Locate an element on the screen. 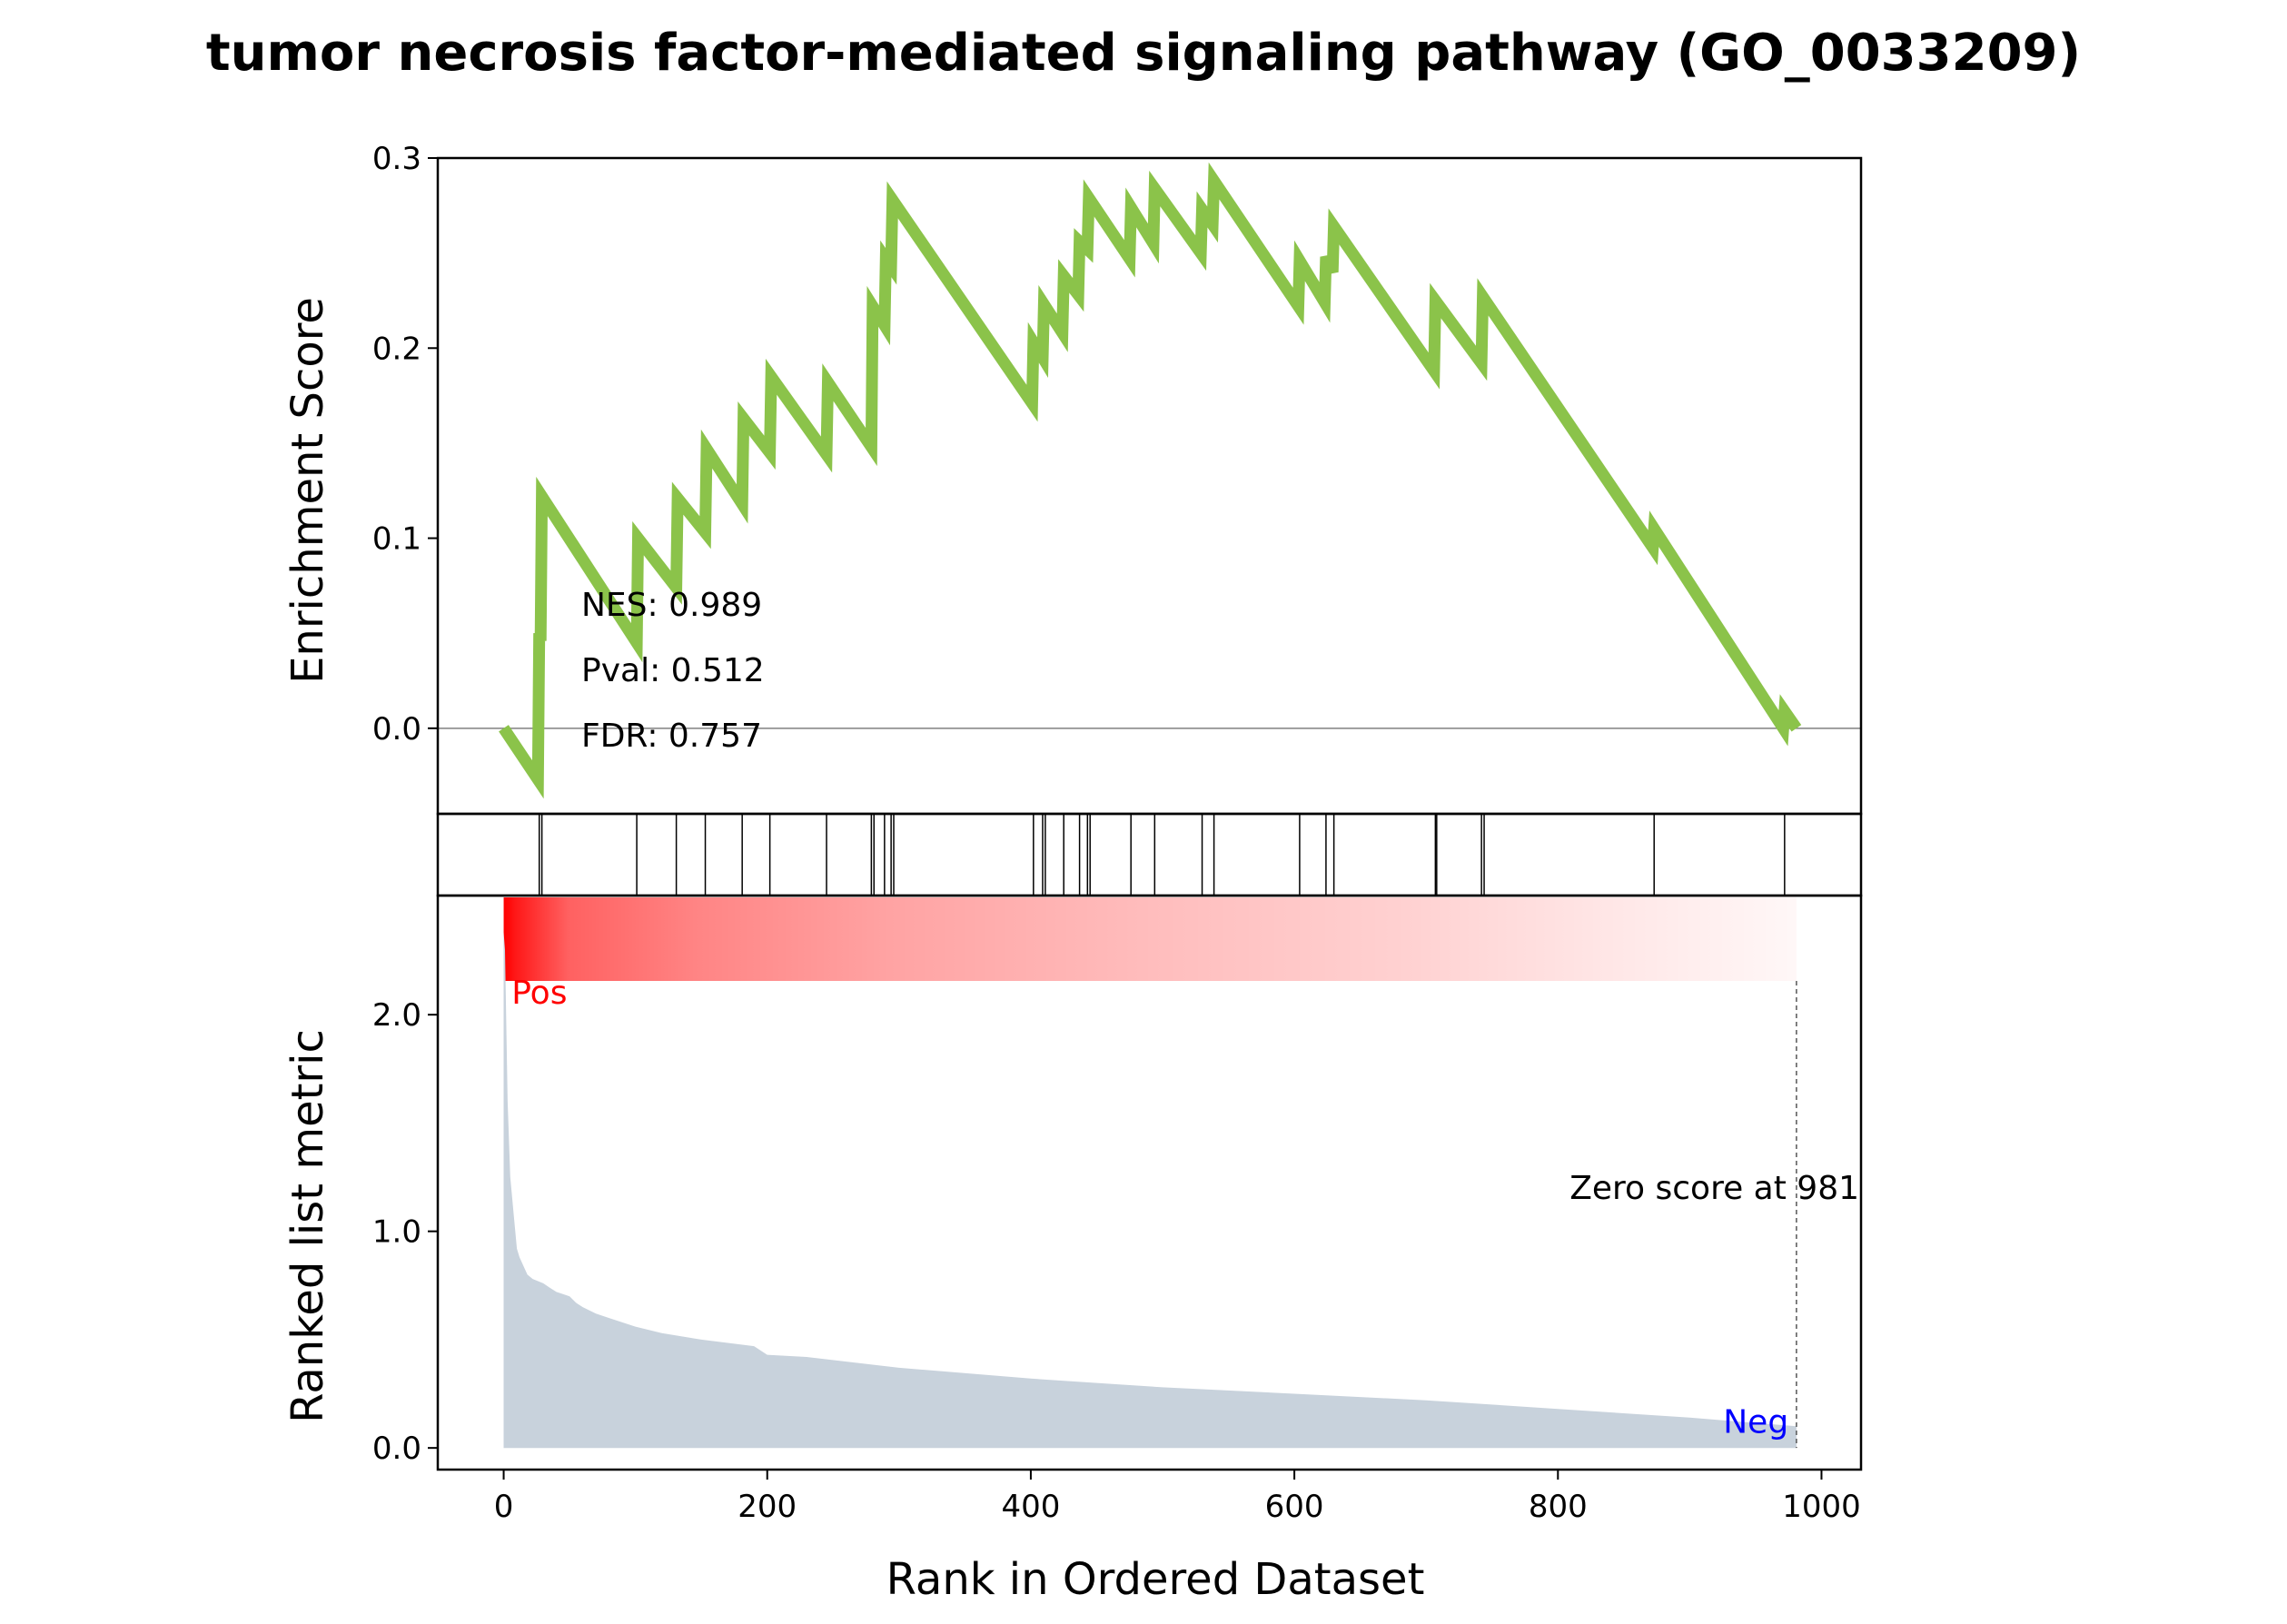 The image size is (2287, 1624). hits-frame is located at coordinates (1149, 854).